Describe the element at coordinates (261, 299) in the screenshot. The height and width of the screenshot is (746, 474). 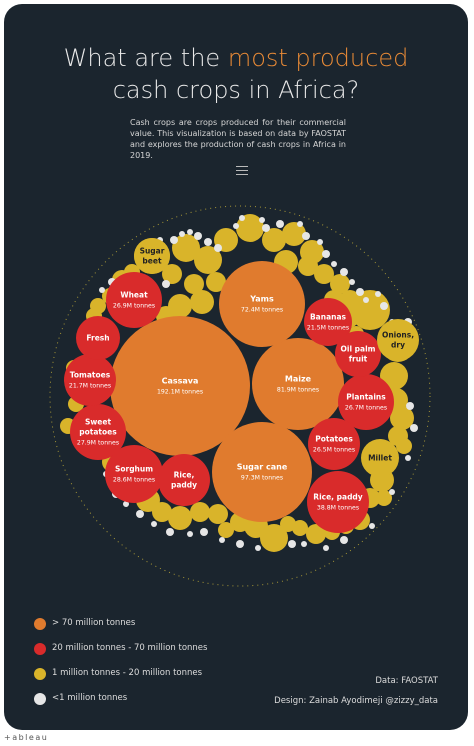
I see `bubble-name-label: Yams` at that location.